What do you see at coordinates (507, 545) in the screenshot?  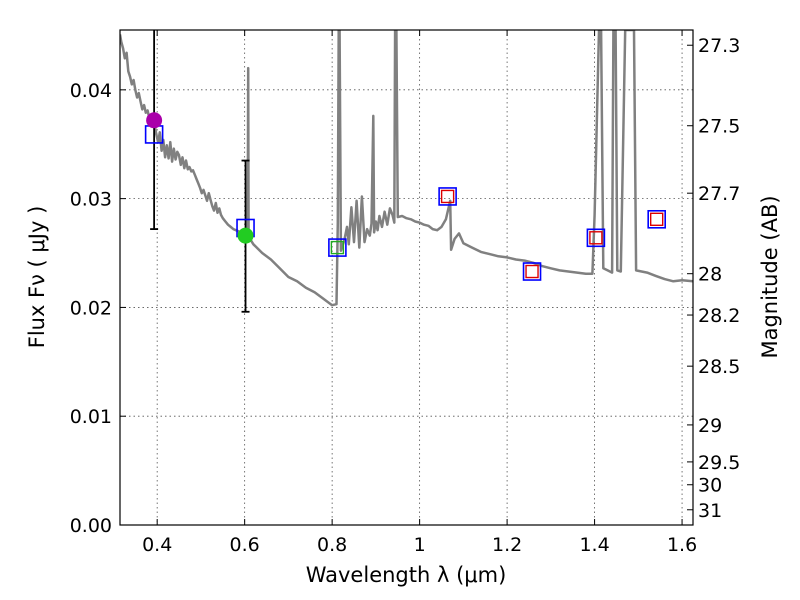 I see `x-tick-label: 1.2` at bounding box center [507, 545].